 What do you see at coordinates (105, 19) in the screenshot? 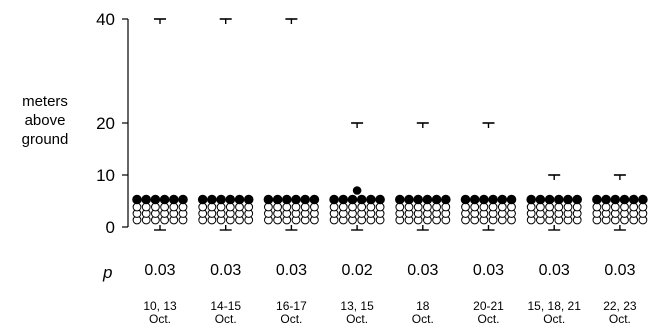
I see `y-tick-label: 40` at bounding box center [105, 19].